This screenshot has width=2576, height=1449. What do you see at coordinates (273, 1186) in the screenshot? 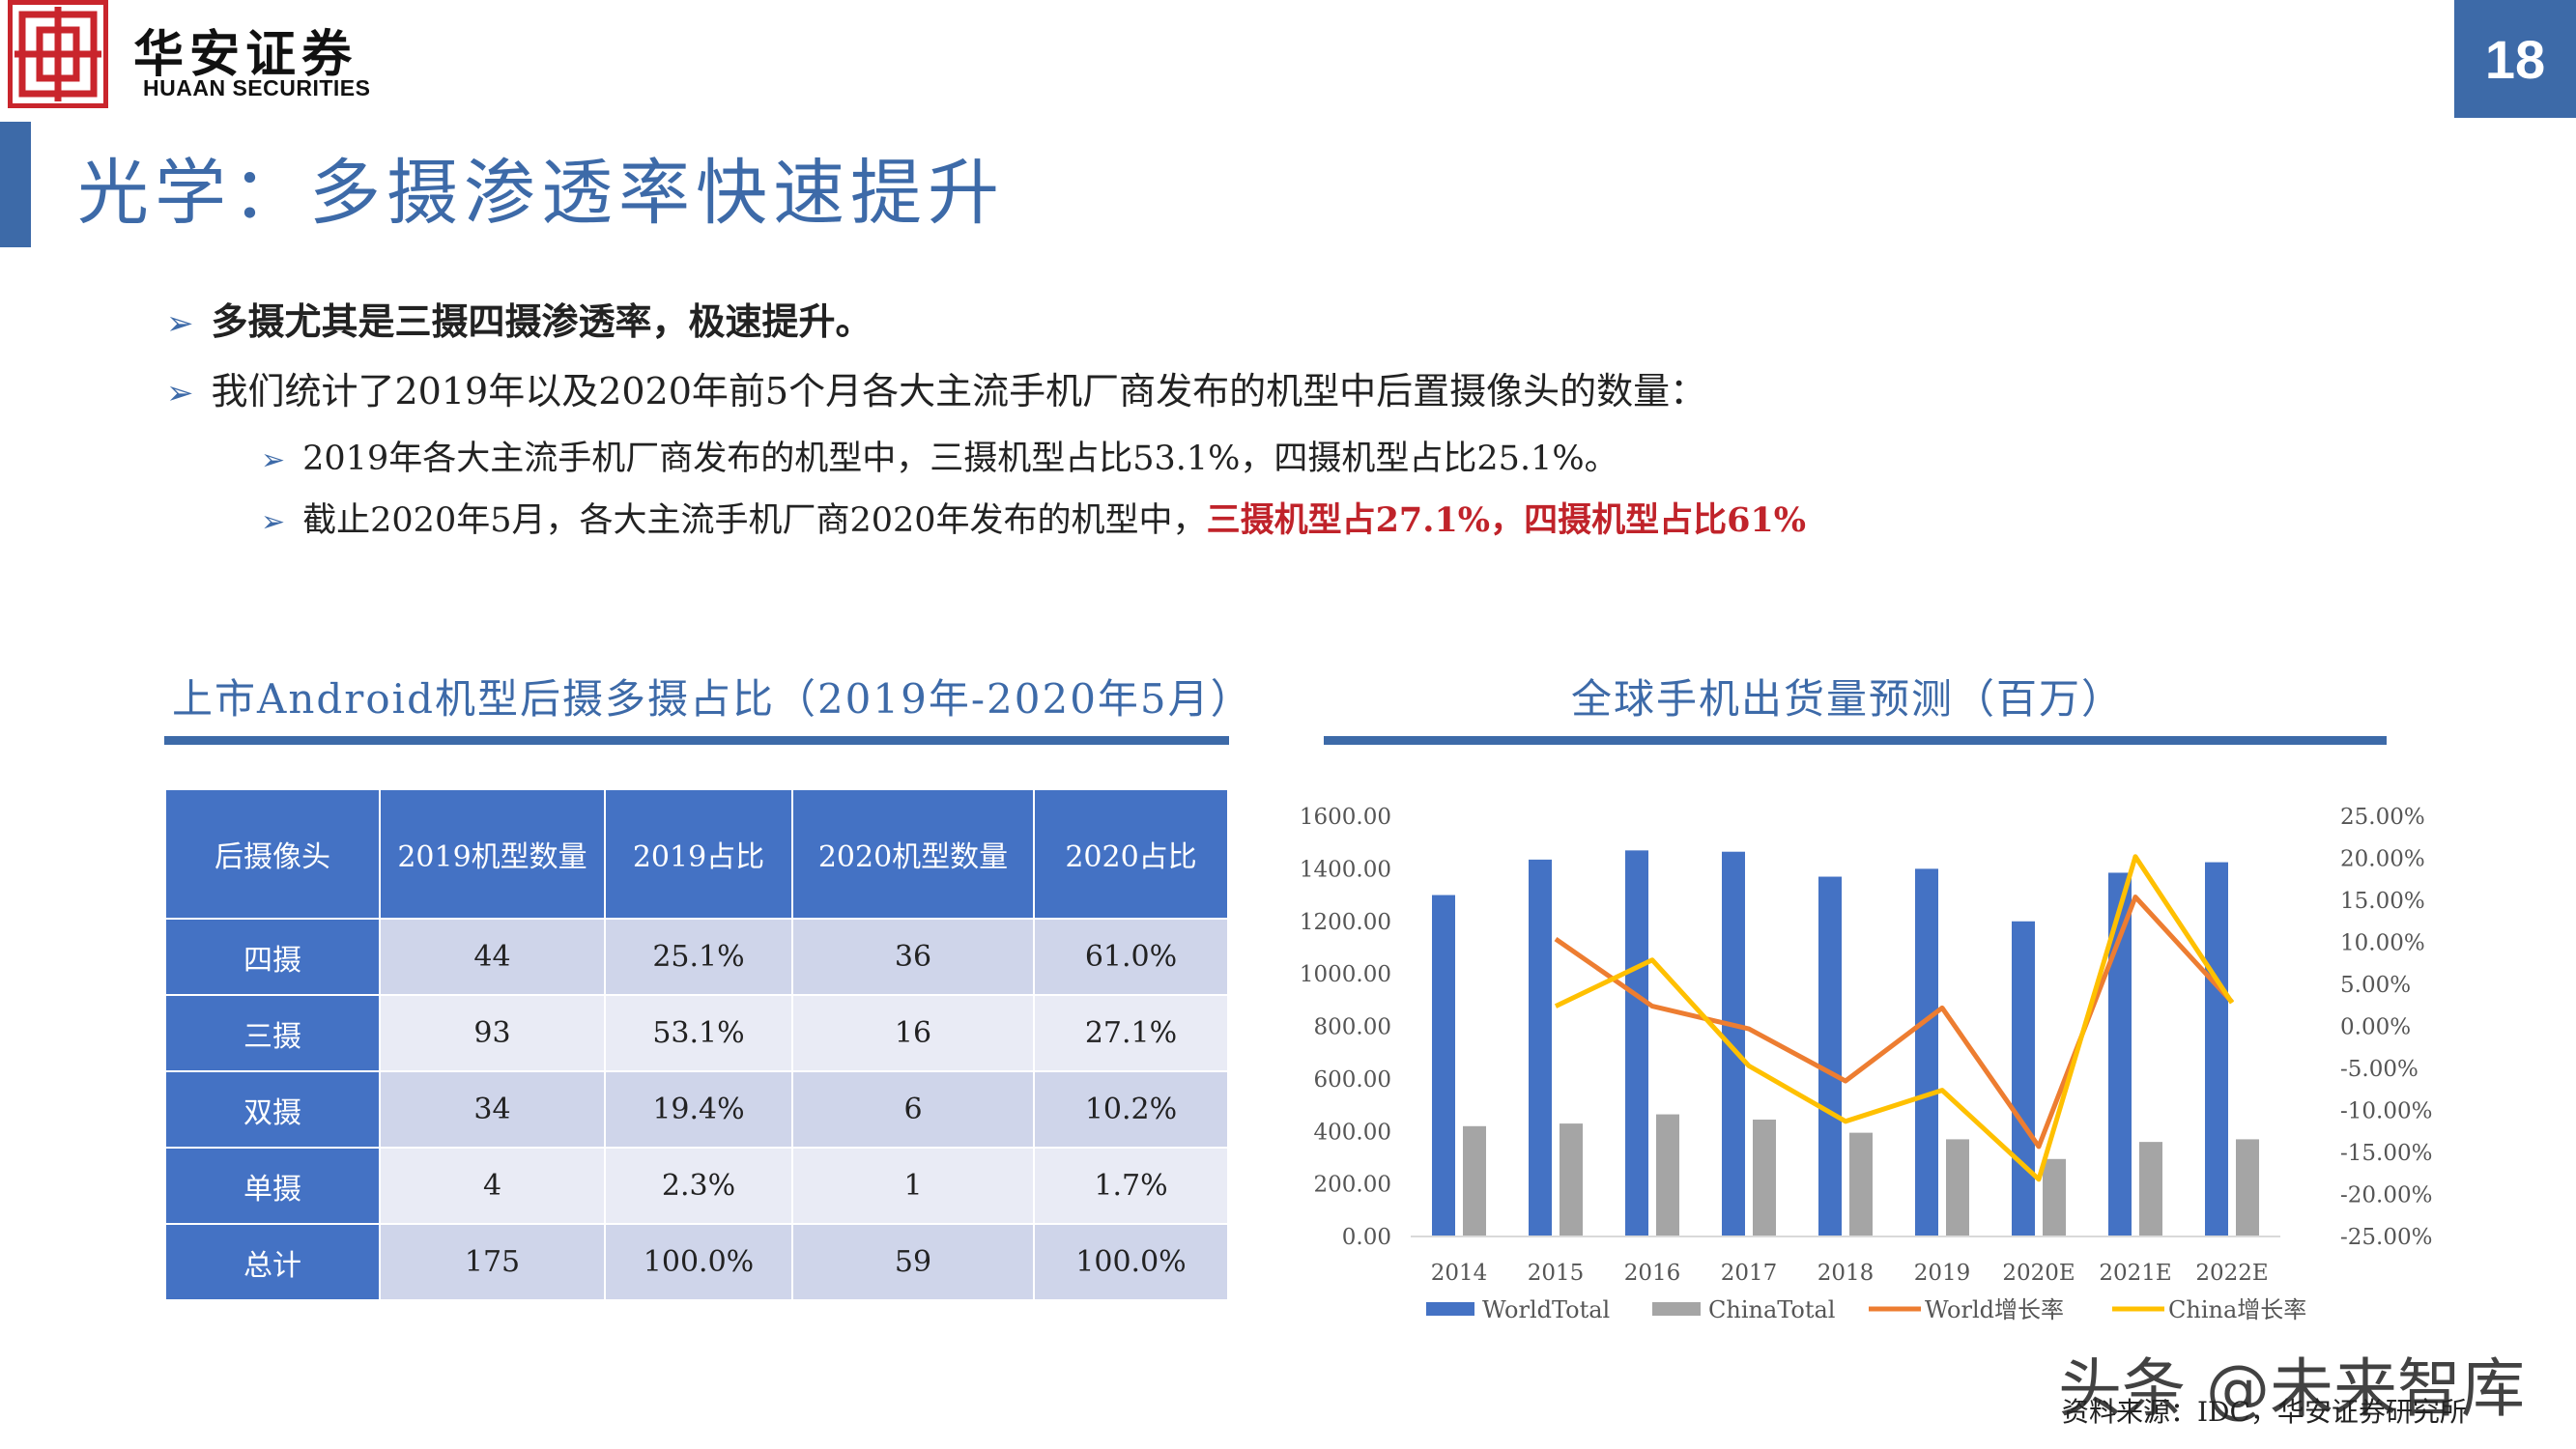
I see `table-row-label: 单摄` at bounding box center [273, 1186].